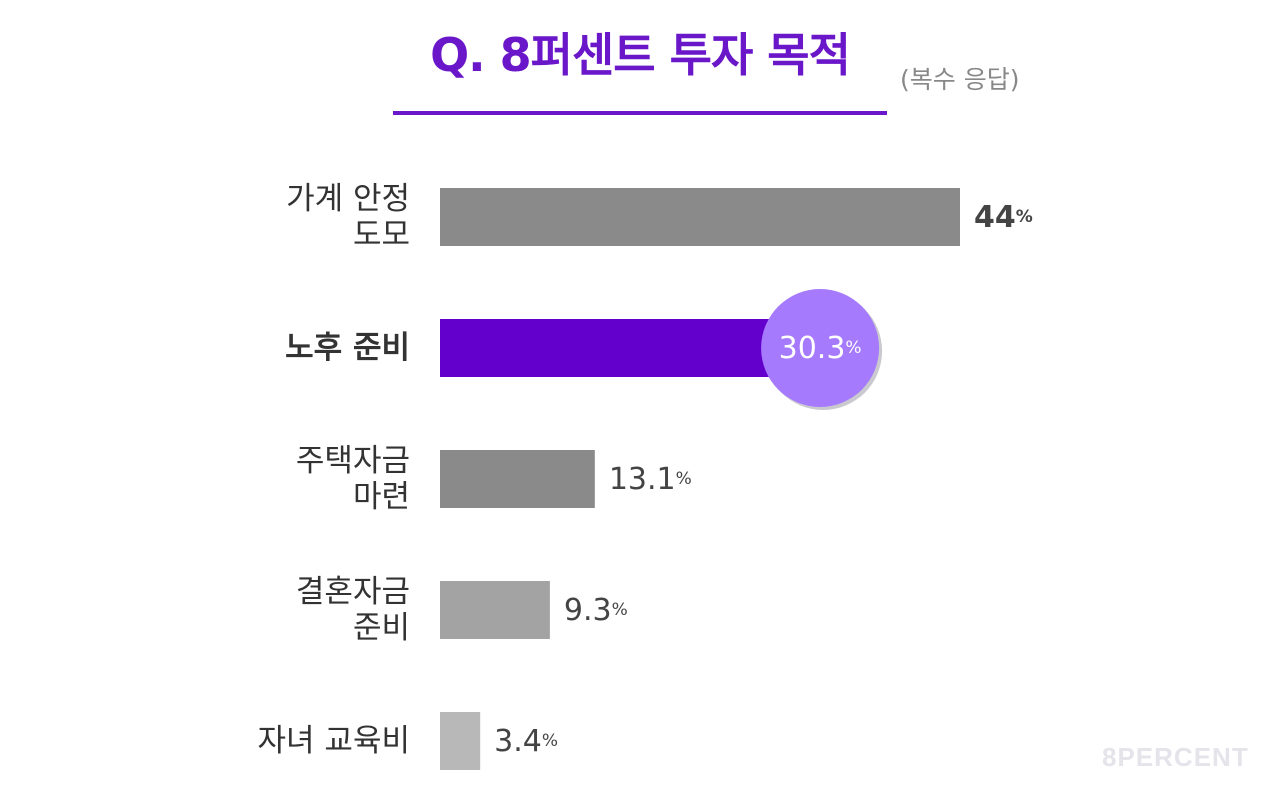  What do you see at coordinates (381, 235) in the screenshot?
I see `category-label: 도모` at bounding box center [381, 235].